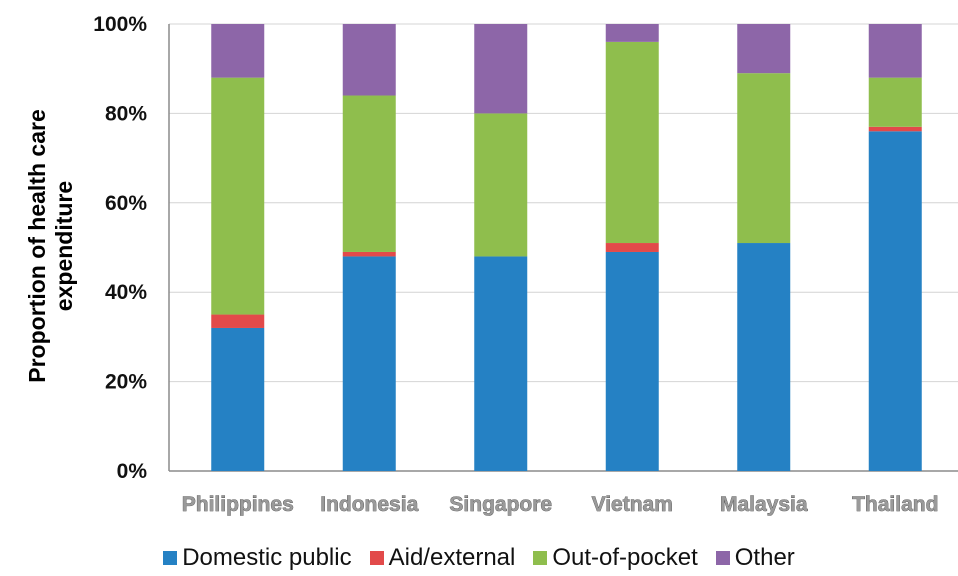 Image resolution: width=958 pixels, height=576 pixels. I want to click on legend-item: Aid/external, so click(442, 558).